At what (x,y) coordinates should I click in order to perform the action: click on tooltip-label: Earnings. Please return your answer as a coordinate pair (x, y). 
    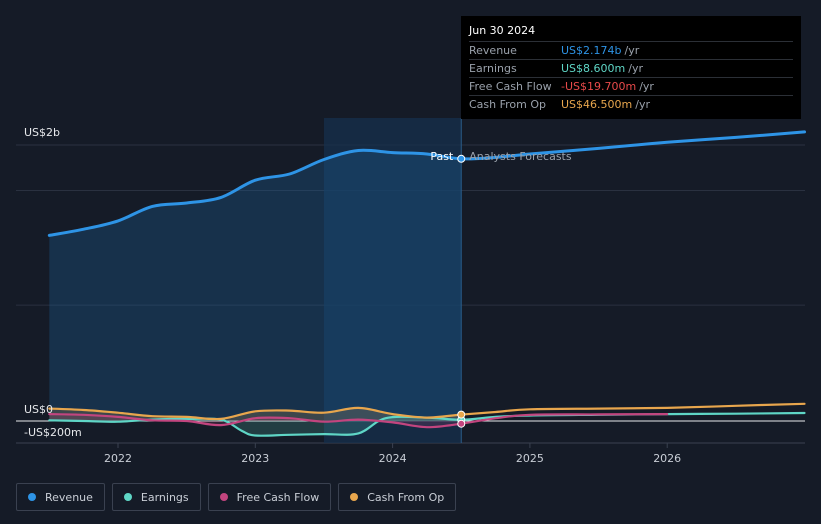
    Looking at the image, I should click on (493, 68).